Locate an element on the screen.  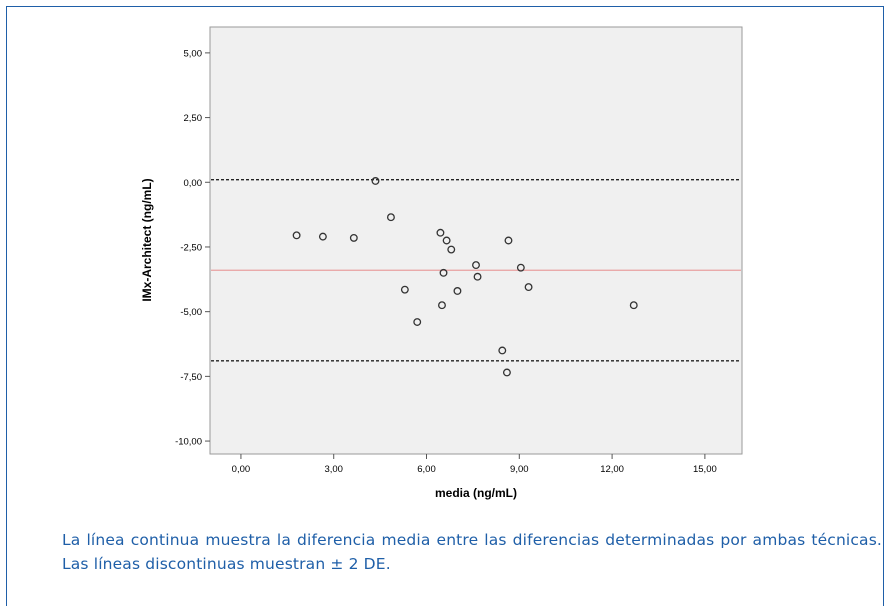
x-tick-label: 6,00 is located at coordinates (426, 469).